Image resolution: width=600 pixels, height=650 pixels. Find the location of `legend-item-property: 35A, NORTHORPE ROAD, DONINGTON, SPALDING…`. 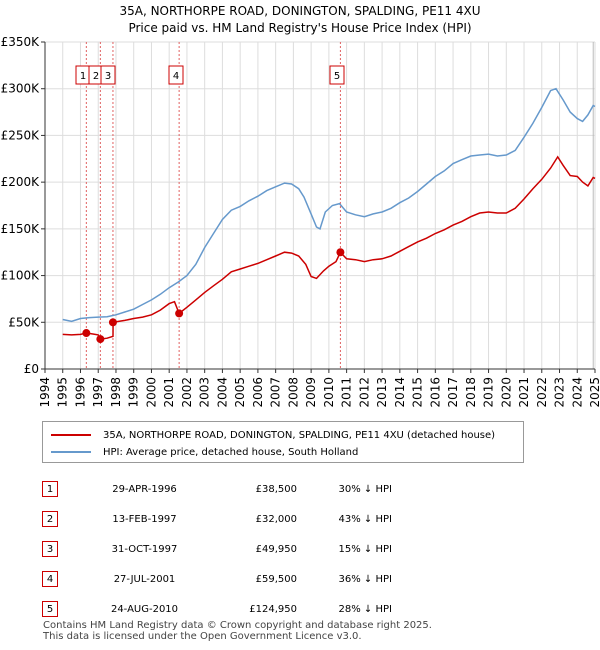

legend-item-property: 35A, NORTHORPE ROAD, DONINGTON, SPALDING… is located at coordinates (273, 435).